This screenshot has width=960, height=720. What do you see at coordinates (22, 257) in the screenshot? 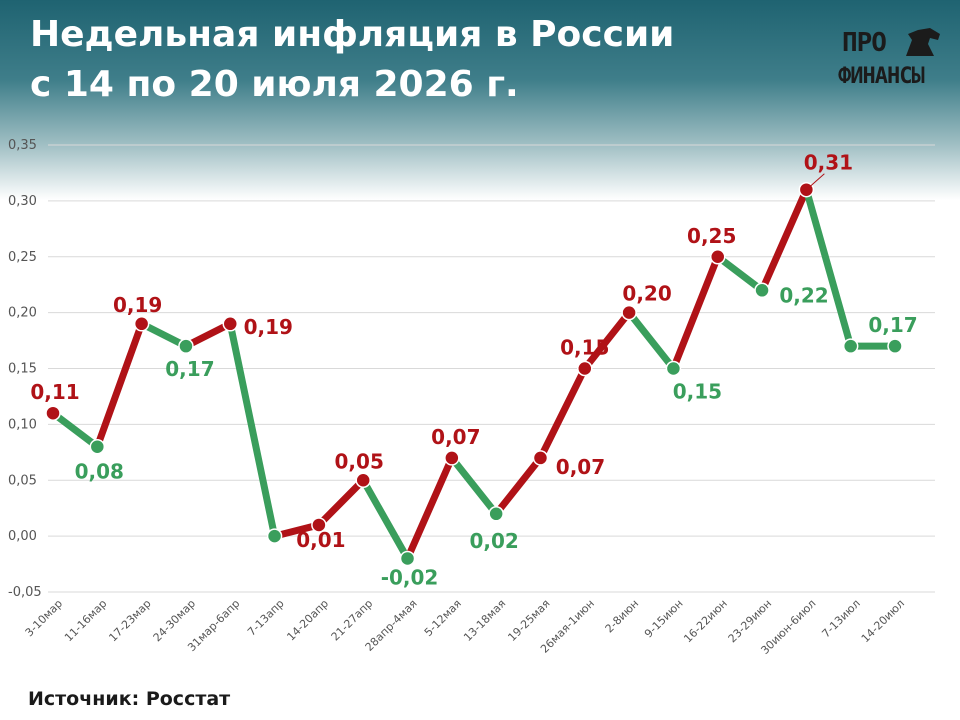
I see `y-tick-label: 0,25` at bounding box center [22, 257].